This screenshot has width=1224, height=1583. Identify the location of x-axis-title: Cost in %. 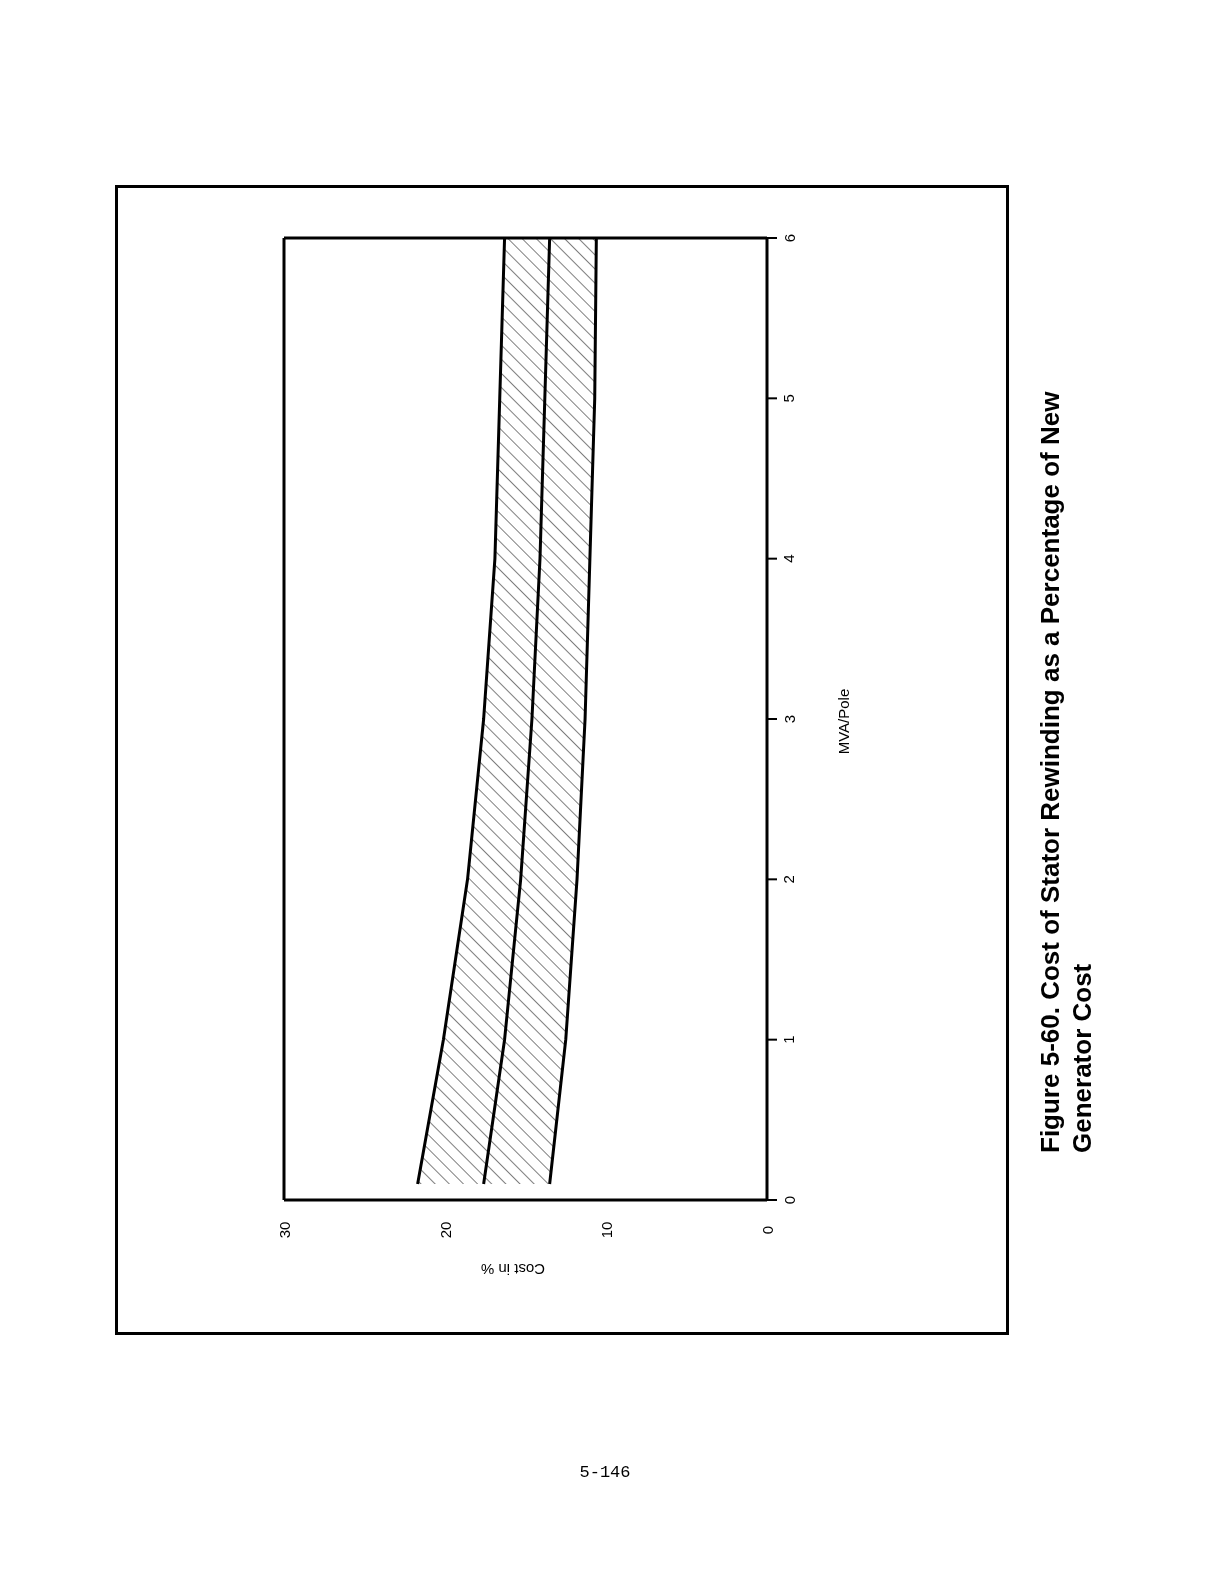
(513, 1269).